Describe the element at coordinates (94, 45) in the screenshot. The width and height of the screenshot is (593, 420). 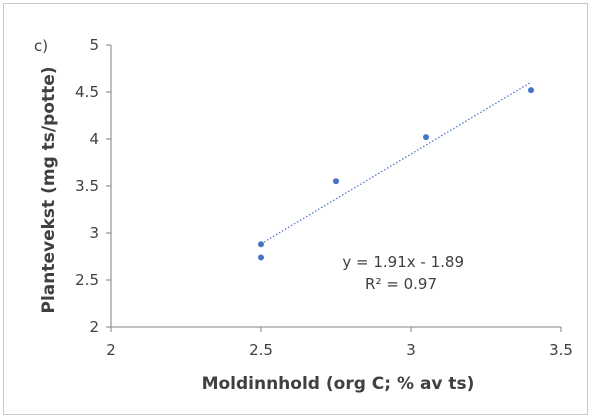
I see `y-tick-label: 5` at that location.